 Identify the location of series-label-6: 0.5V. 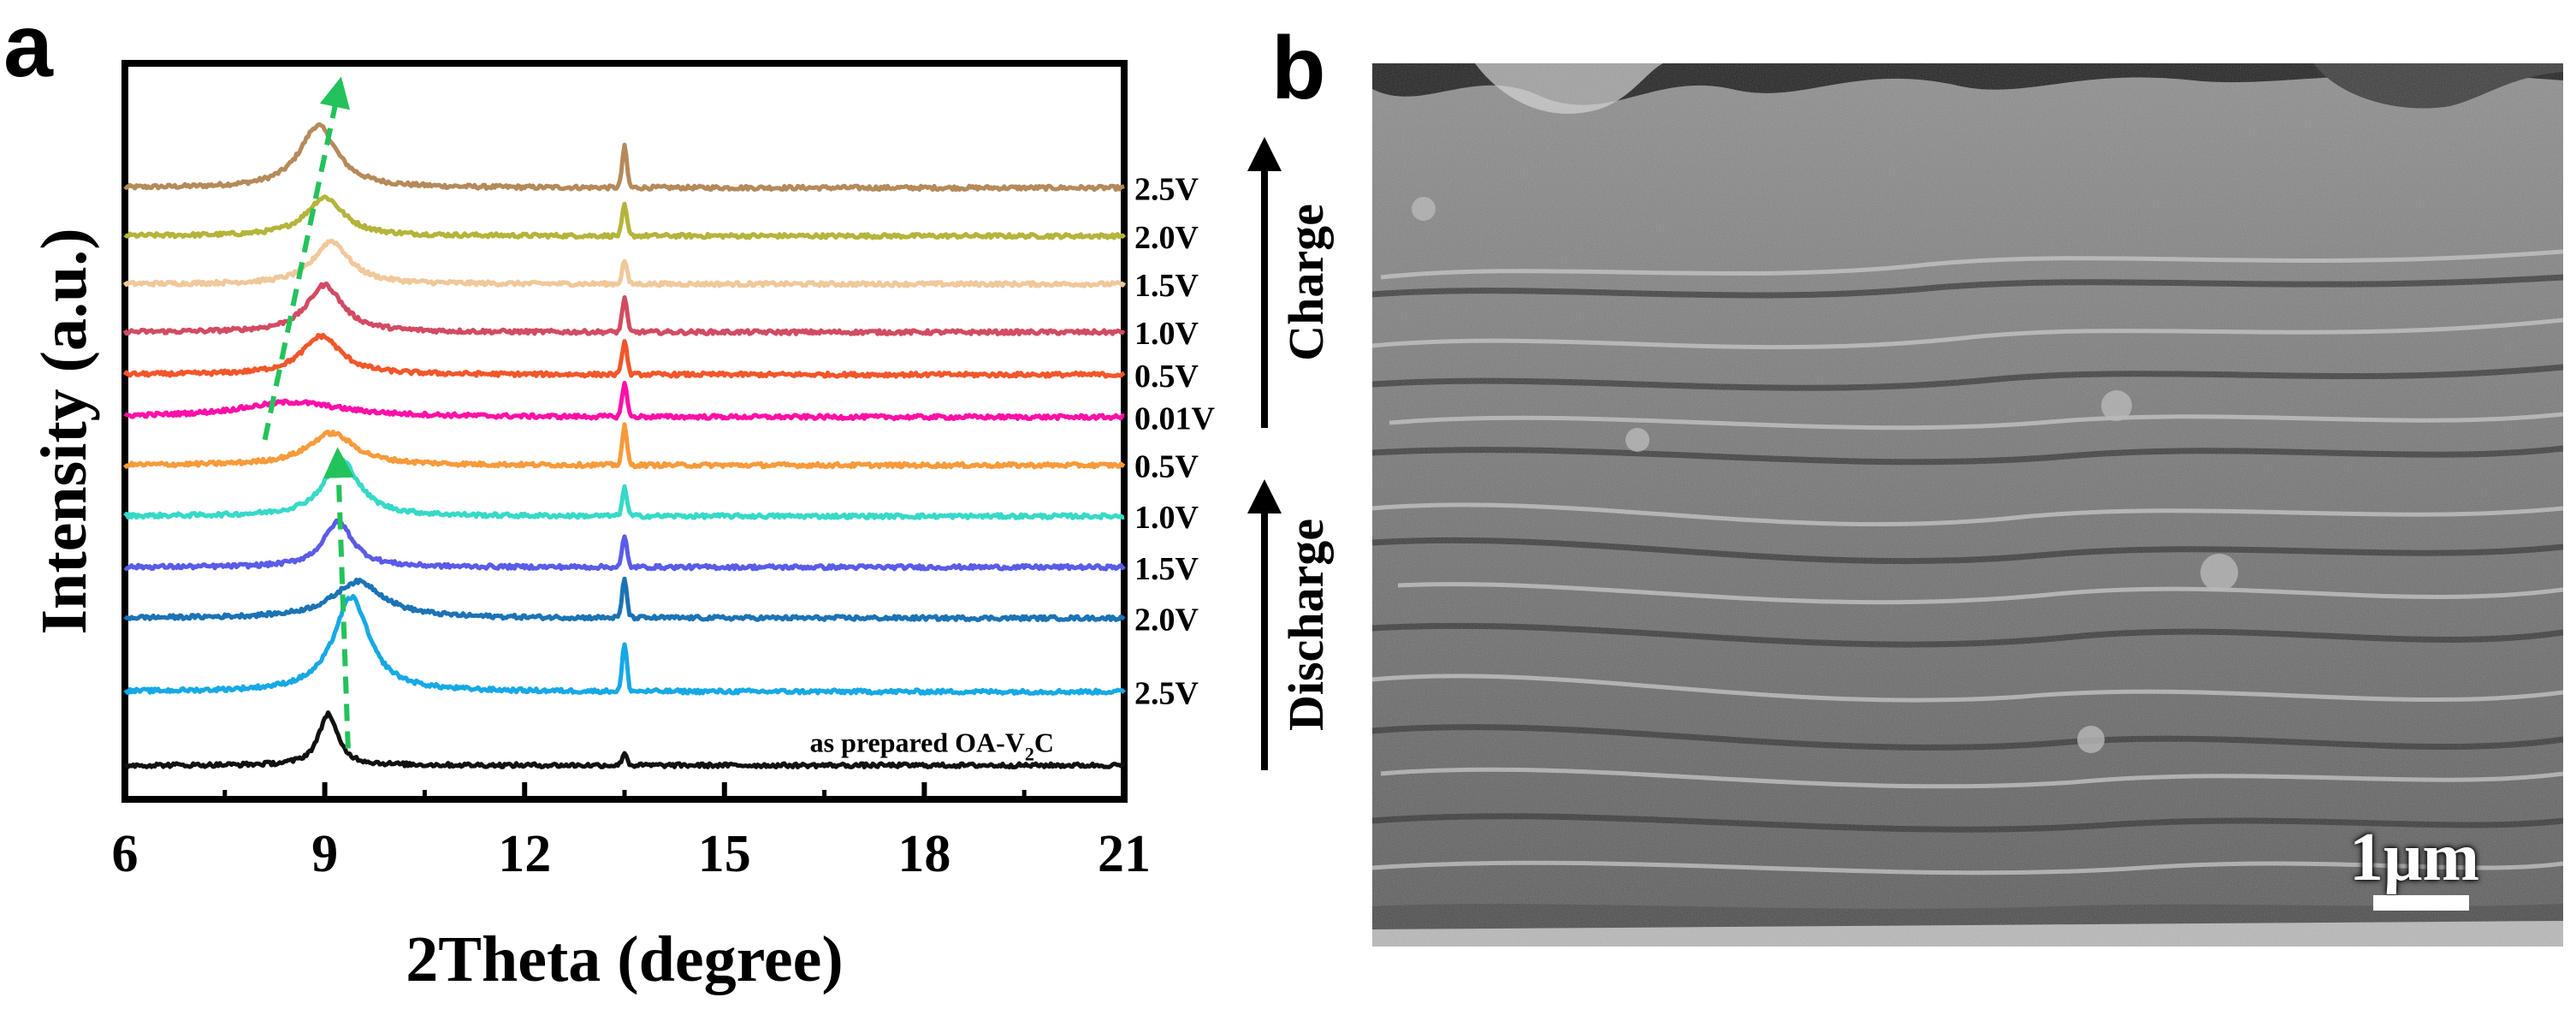
(1167, 467).